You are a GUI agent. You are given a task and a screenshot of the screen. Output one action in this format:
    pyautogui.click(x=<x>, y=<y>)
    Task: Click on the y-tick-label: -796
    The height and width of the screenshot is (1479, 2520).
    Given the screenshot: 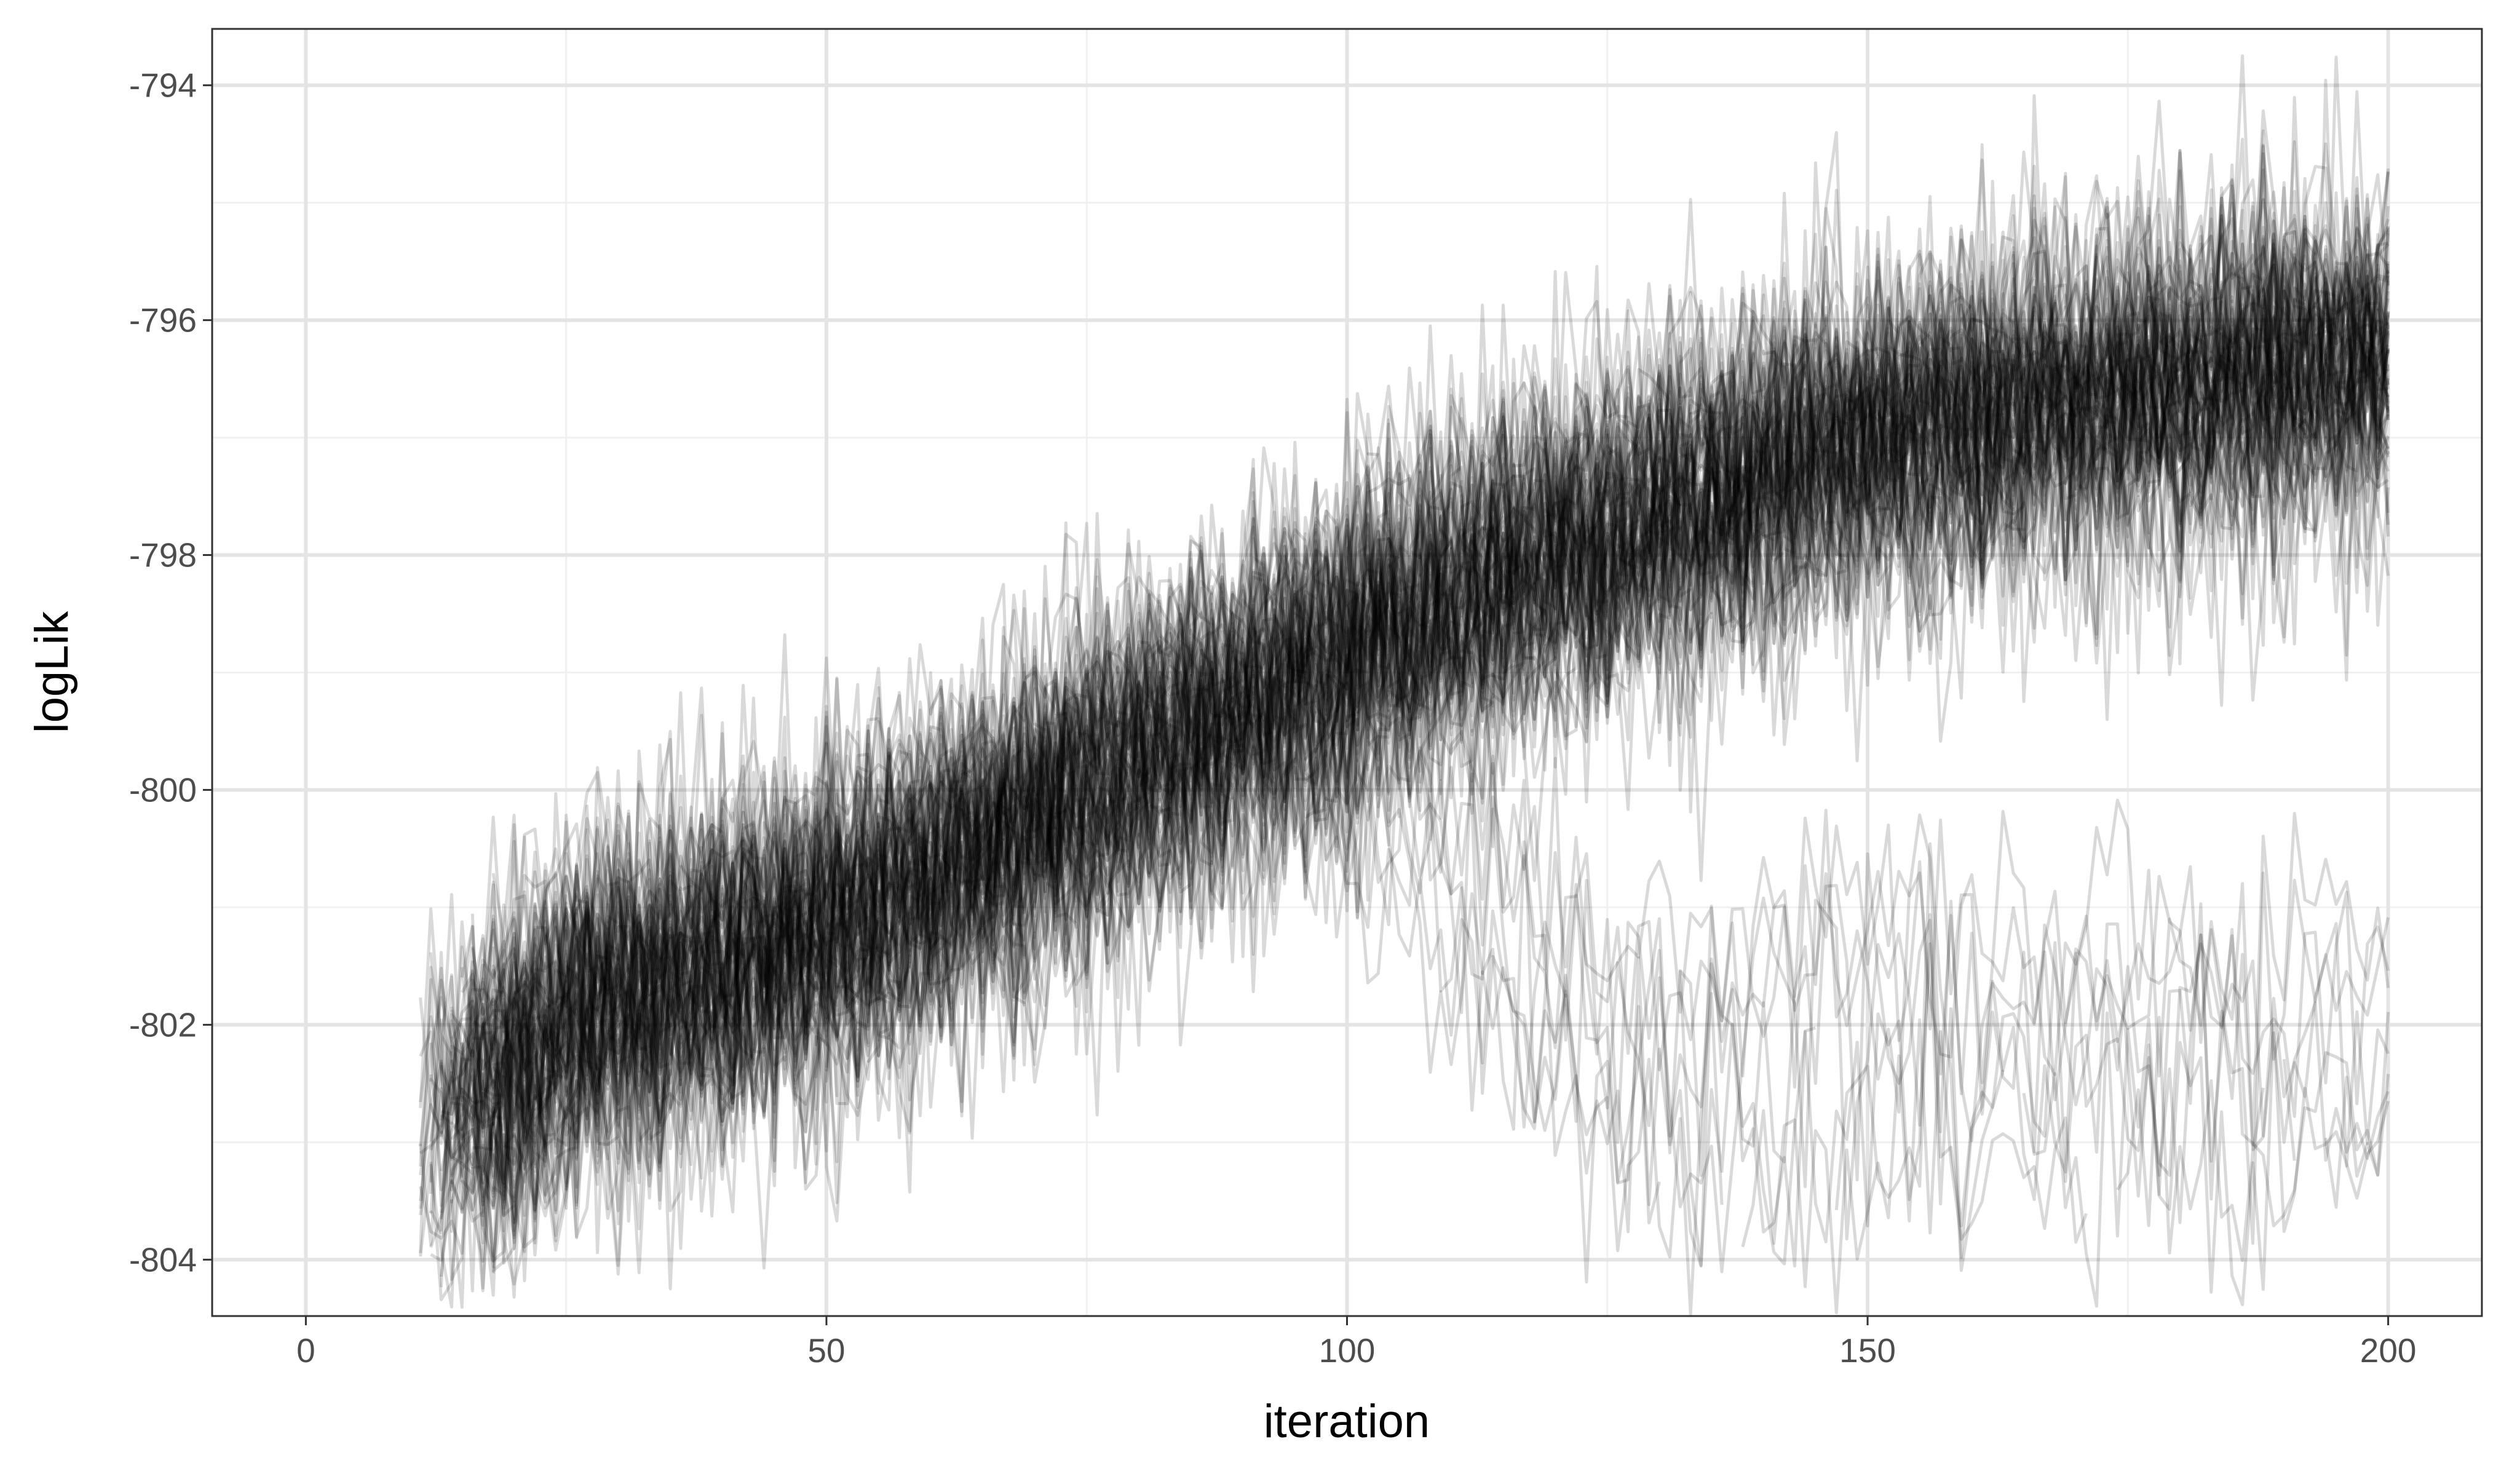 What is the action you would take?
    pyautogui.click(x=163, y=320)
    